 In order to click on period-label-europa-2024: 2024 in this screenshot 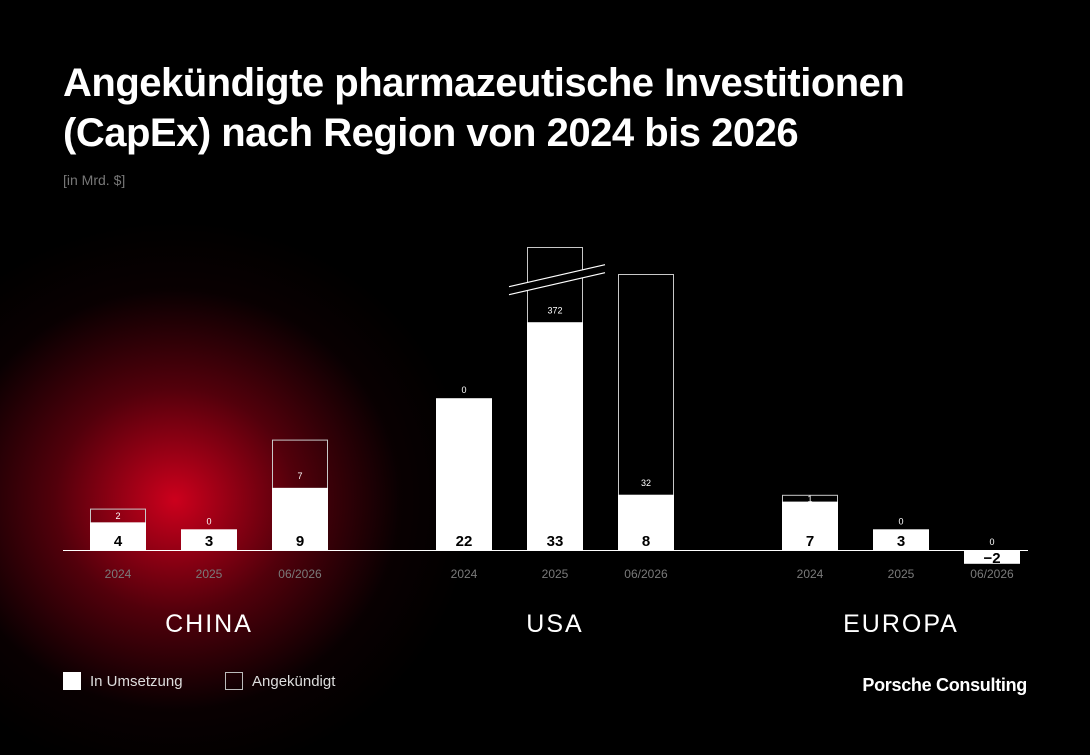, I will do `click(810, 574)`.